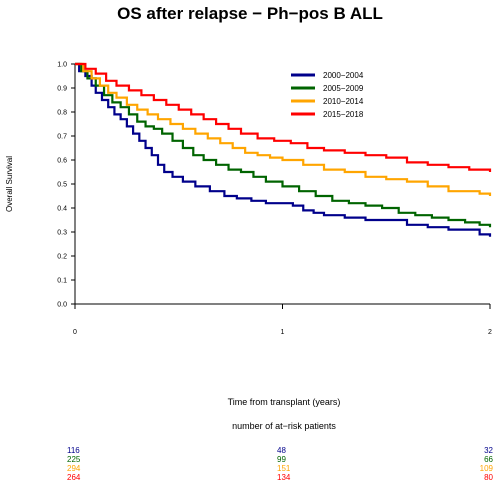  What do you see at coordinates (343, 101) in the screenshot?
I see `legend-label-3: 2010−2014` at bounding box center [343, 101].